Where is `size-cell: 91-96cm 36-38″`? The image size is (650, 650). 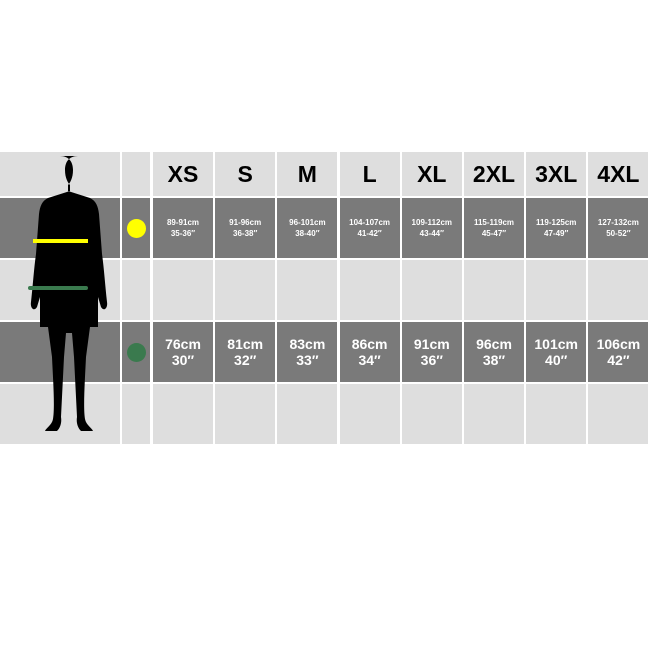
size-cell: 91-96cm 36-38″ is located at coordinates (245, 228).